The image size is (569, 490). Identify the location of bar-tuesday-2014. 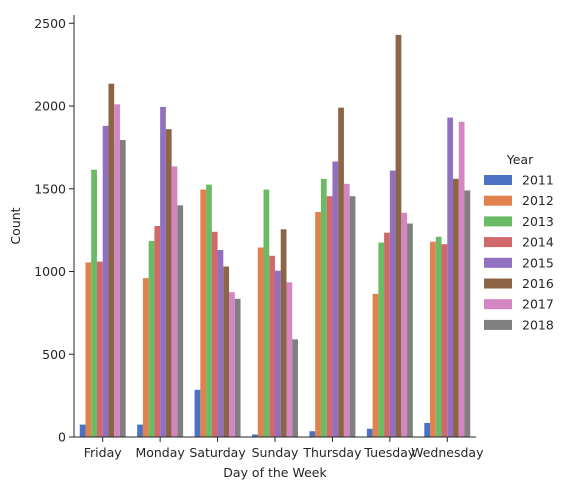
(387, 334).